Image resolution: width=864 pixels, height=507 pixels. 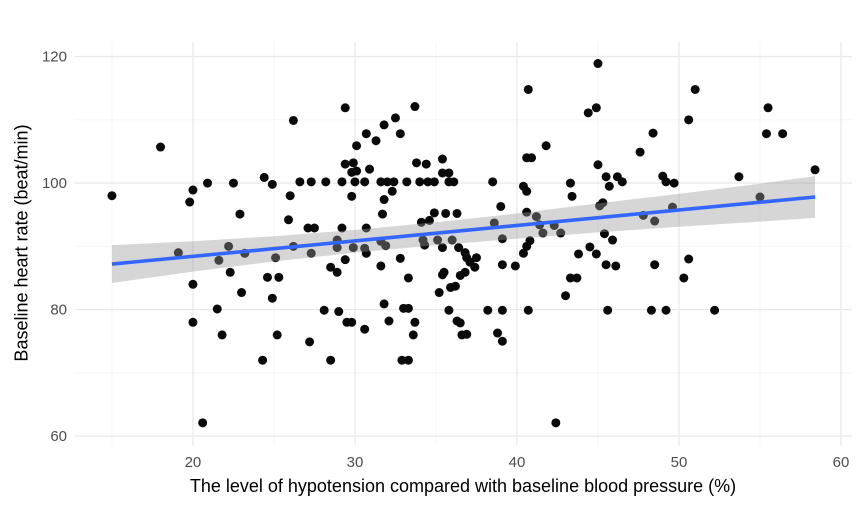 What do you see at coordinates (841, 462) in the screenshot?
I see `x-tick-label: 60` at bounding box center [841, 462].